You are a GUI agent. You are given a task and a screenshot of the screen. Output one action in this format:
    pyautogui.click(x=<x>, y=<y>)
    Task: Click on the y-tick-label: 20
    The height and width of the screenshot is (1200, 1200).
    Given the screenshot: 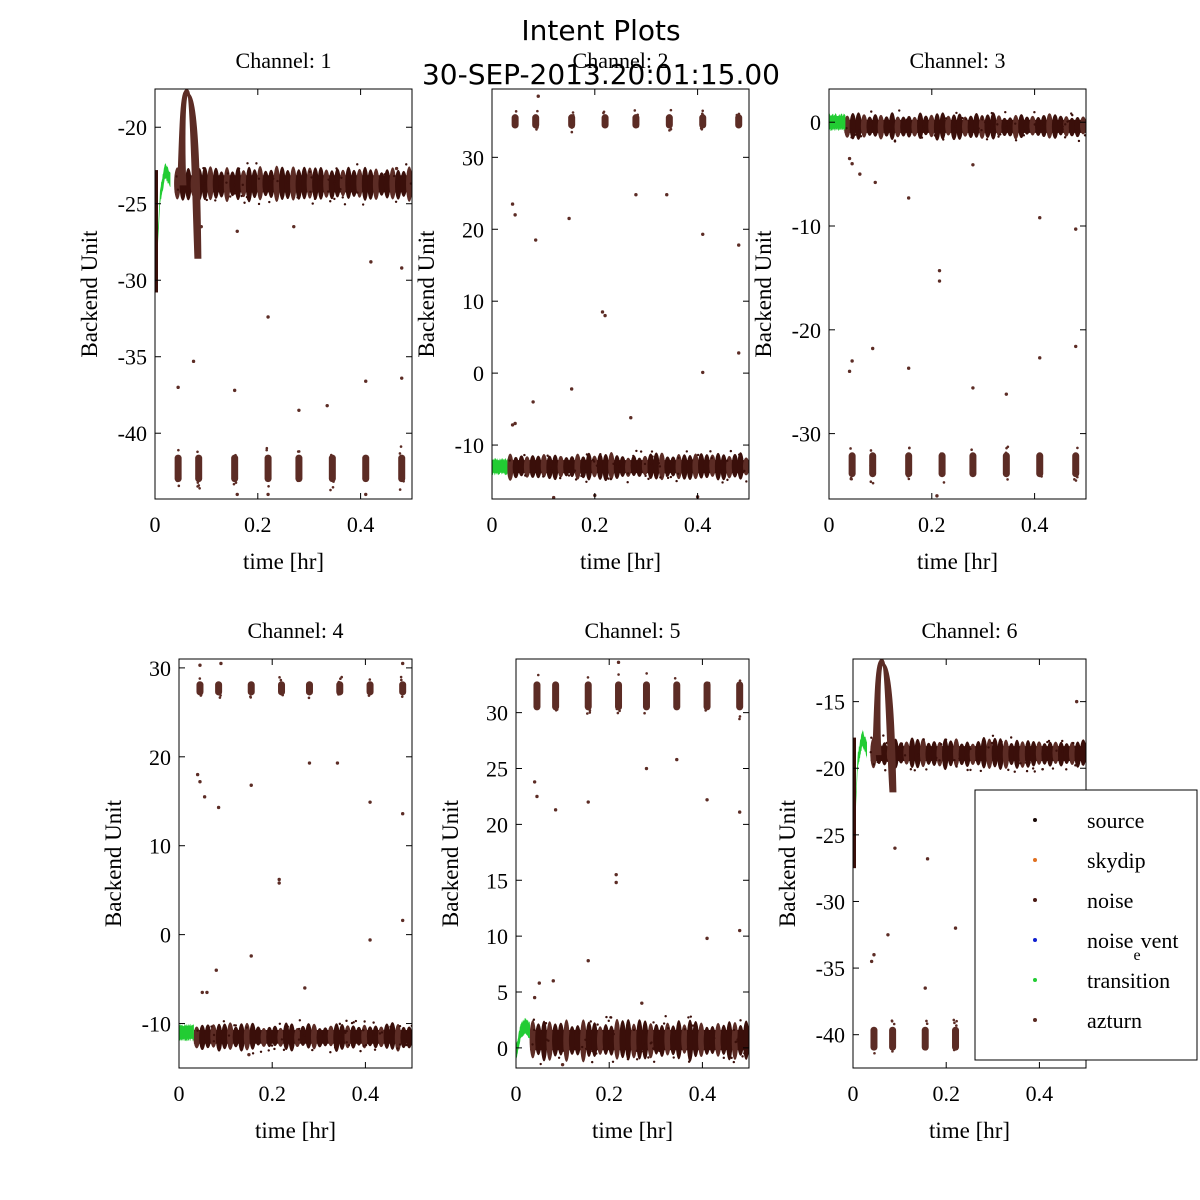 What is the action you would take?
    pyautogui.click(x=473, y=229)
    